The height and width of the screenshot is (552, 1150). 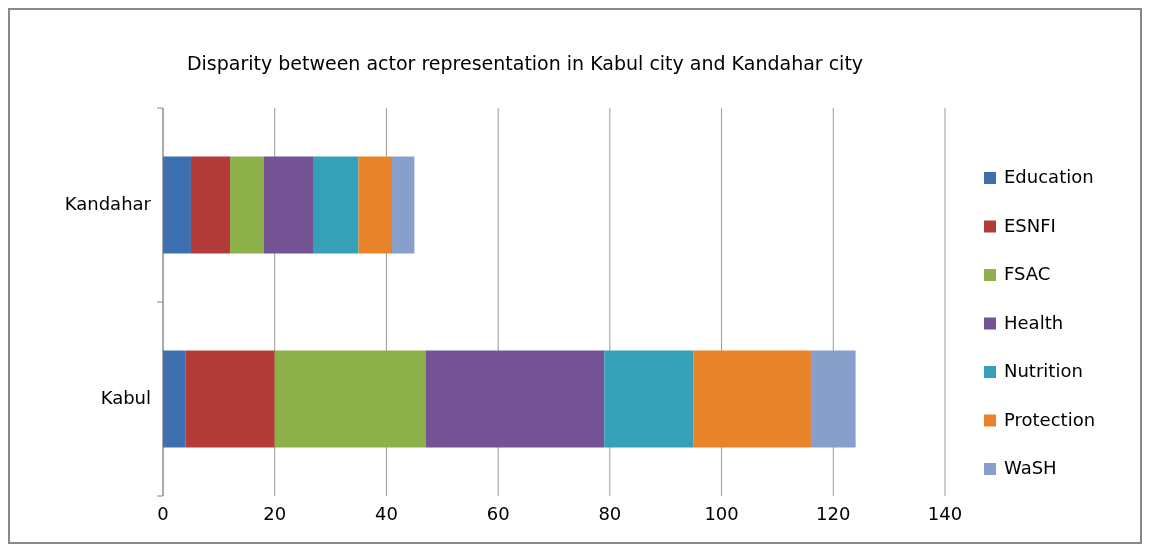 What do you see at coordinates (125, 397) in the screenshot?
I see `y-tick-label: Kabul` at bounding box center [125, 397].